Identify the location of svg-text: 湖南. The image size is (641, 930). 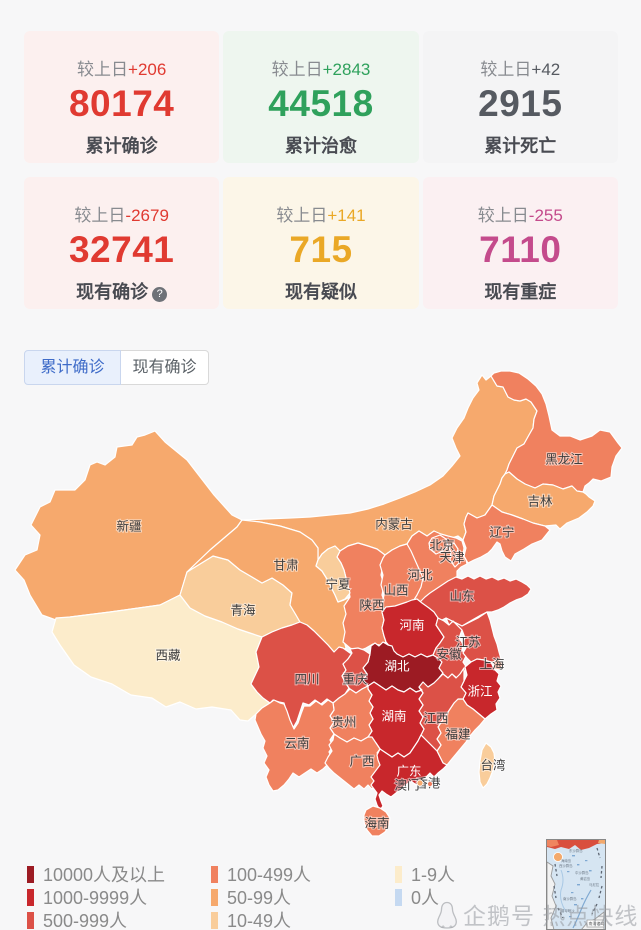
(393, 715).